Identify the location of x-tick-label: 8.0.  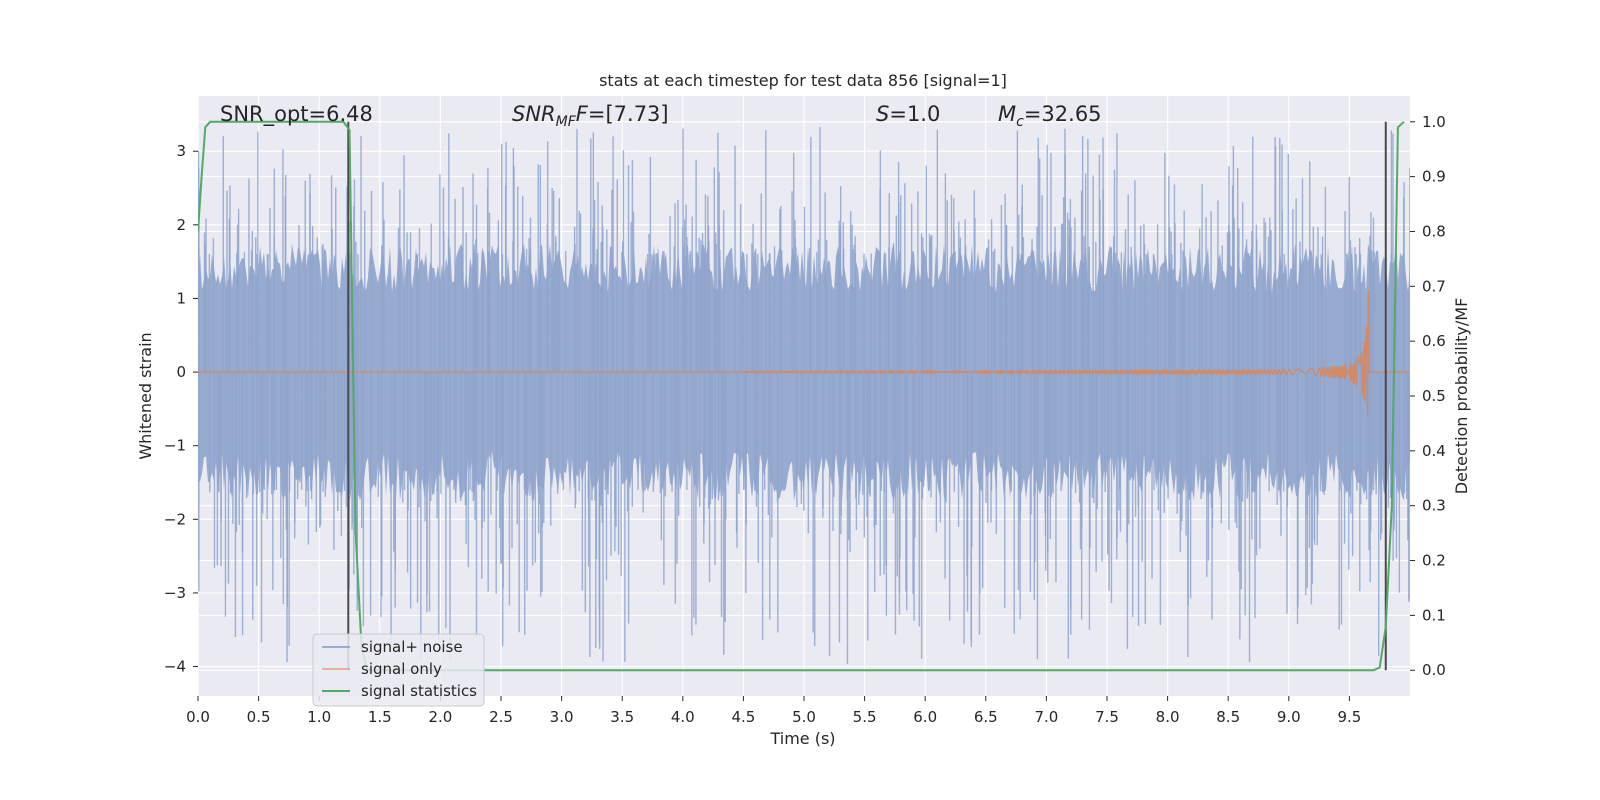
(1168, 717).